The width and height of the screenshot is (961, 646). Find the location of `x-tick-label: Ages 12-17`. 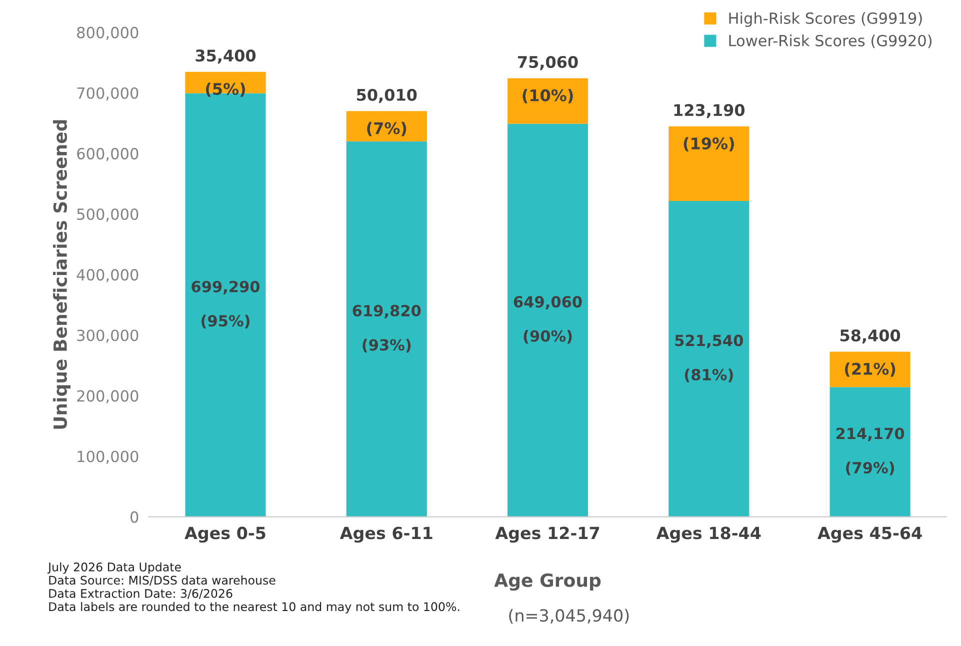

x-tick-label: Ages 12-17 is located at coordinates (547, 534).